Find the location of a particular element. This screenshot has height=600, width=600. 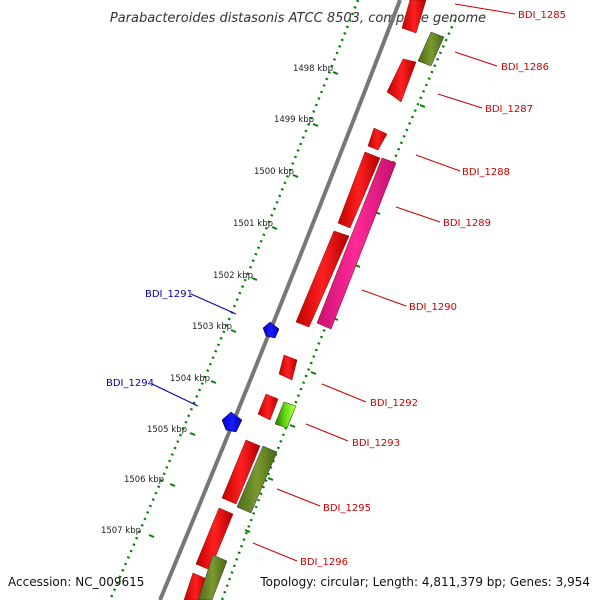

kbp-label: 1500 kbp is located at coordinates (274, 172).